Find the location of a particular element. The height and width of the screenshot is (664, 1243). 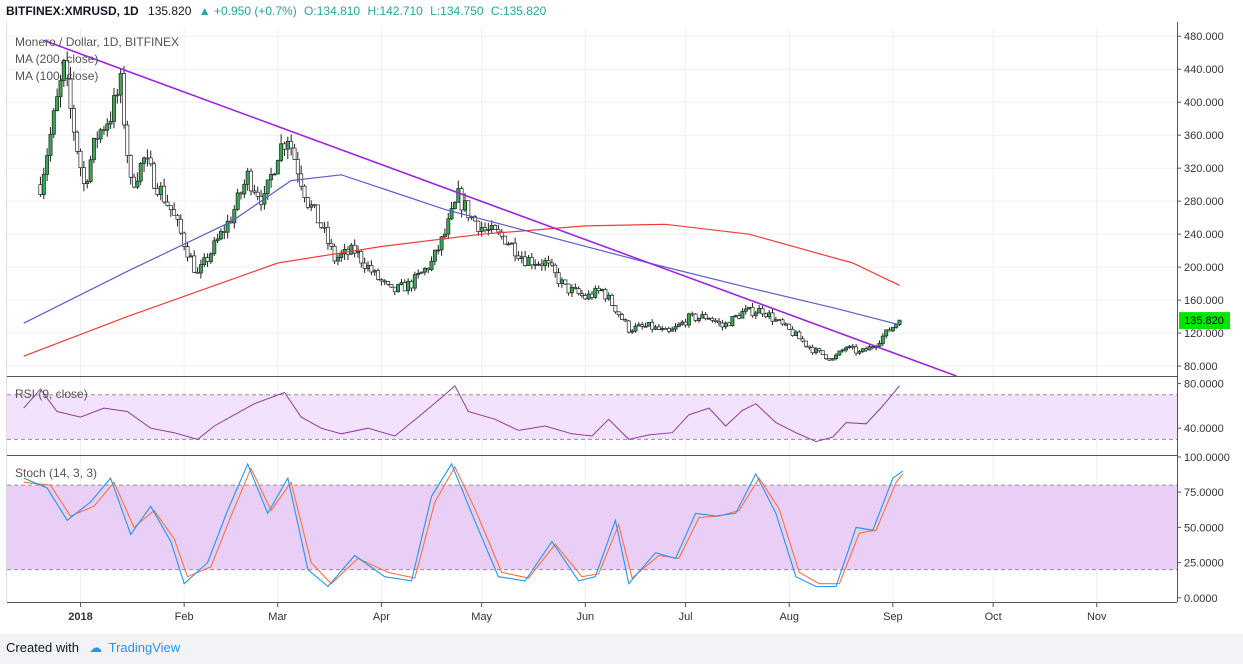

x-tick-label: Jun is located at coordinates (585, 617).